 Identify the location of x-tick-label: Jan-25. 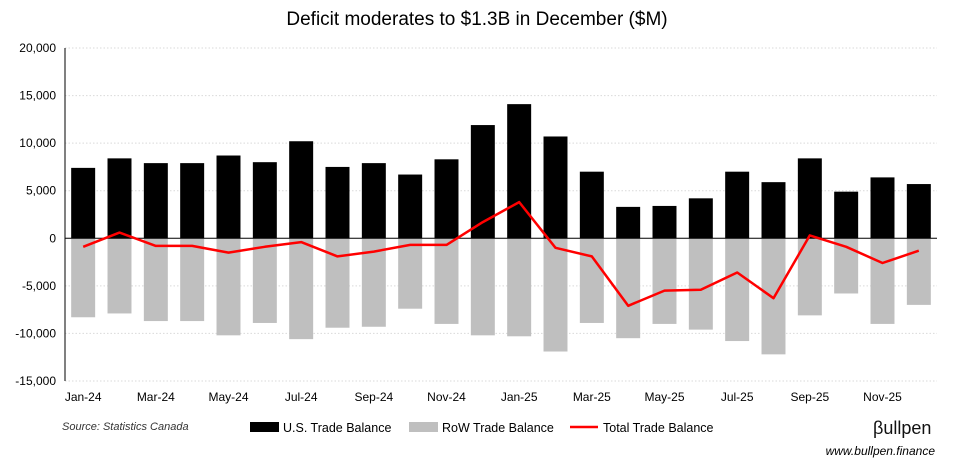
(519, 397).